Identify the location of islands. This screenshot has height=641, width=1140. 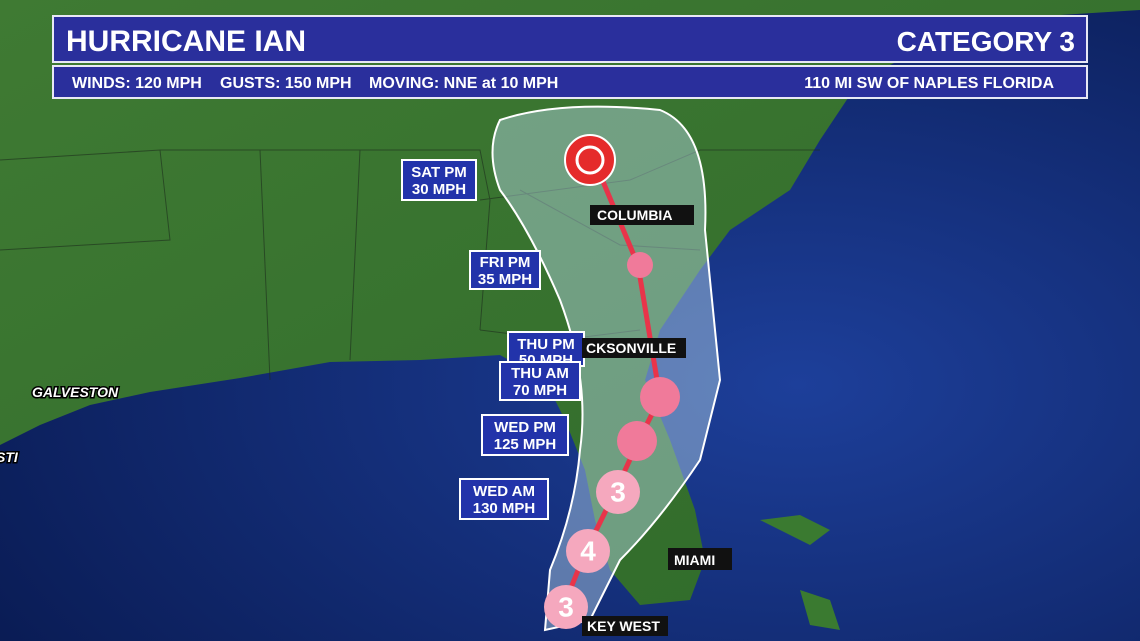
(800, 572).